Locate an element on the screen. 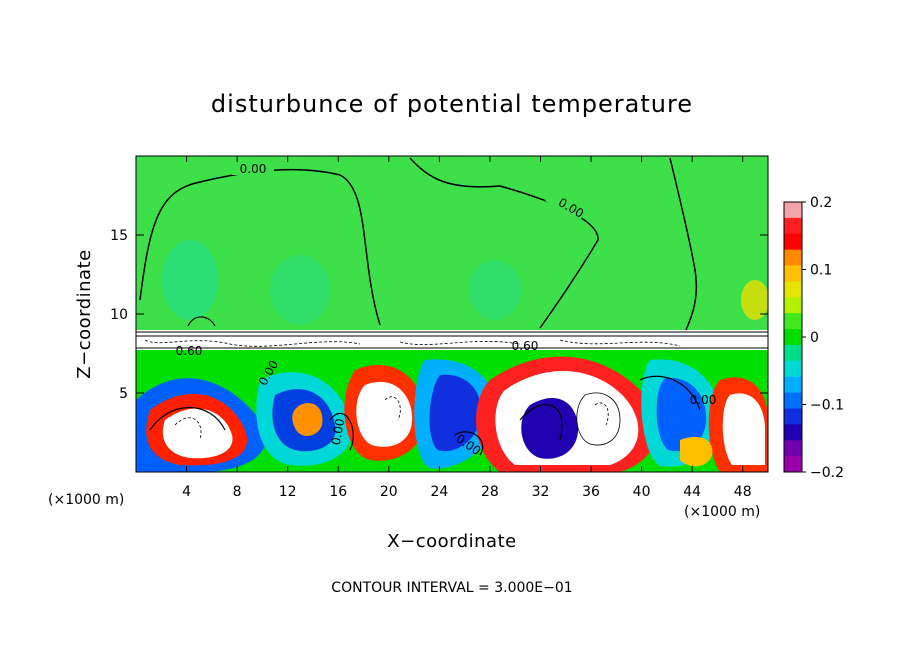 Image resolution: width=904 pixels, height=654 pixels. x-tick-label: 48 is located at coordinates (743, 492).